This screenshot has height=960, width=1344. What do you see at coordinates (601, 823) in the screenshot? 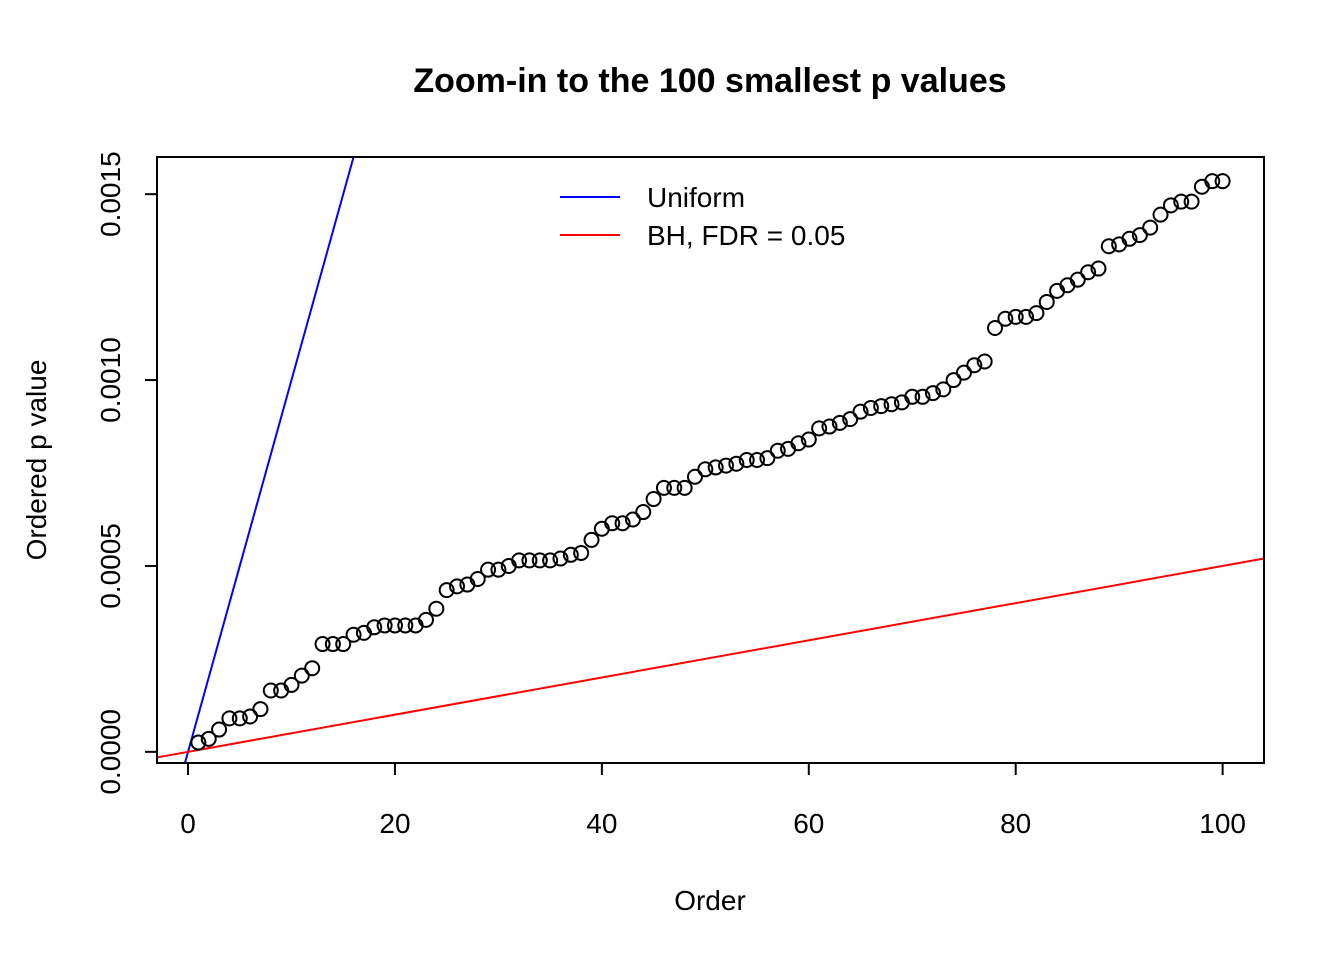
I see `x-tick-label: 40` at bounding box center [601, 823].